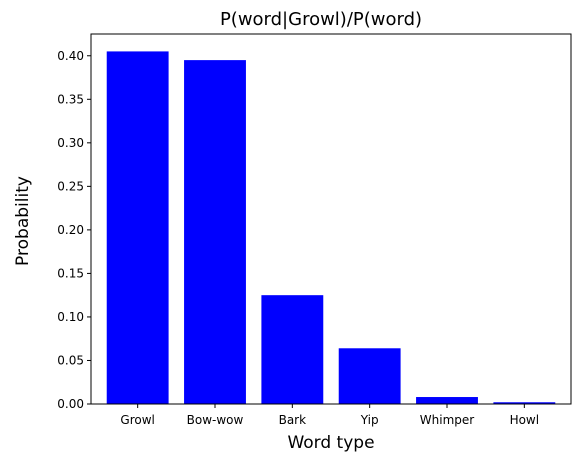 The image size is (582, 463). I want to click on y-tick-label: 0.40, so click(70, 56).